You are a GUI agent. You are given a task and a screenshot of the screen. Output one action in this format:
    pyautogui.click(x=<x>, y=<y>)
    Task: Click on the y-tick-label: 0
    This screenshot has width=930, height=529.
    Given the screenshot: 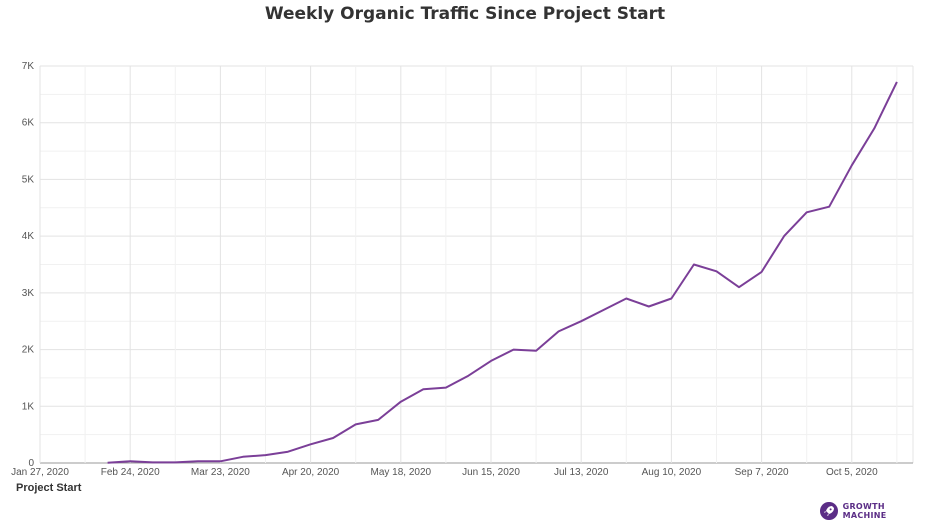 What is the action you would take?
    pyautogui.click(x=31, y=463)
    